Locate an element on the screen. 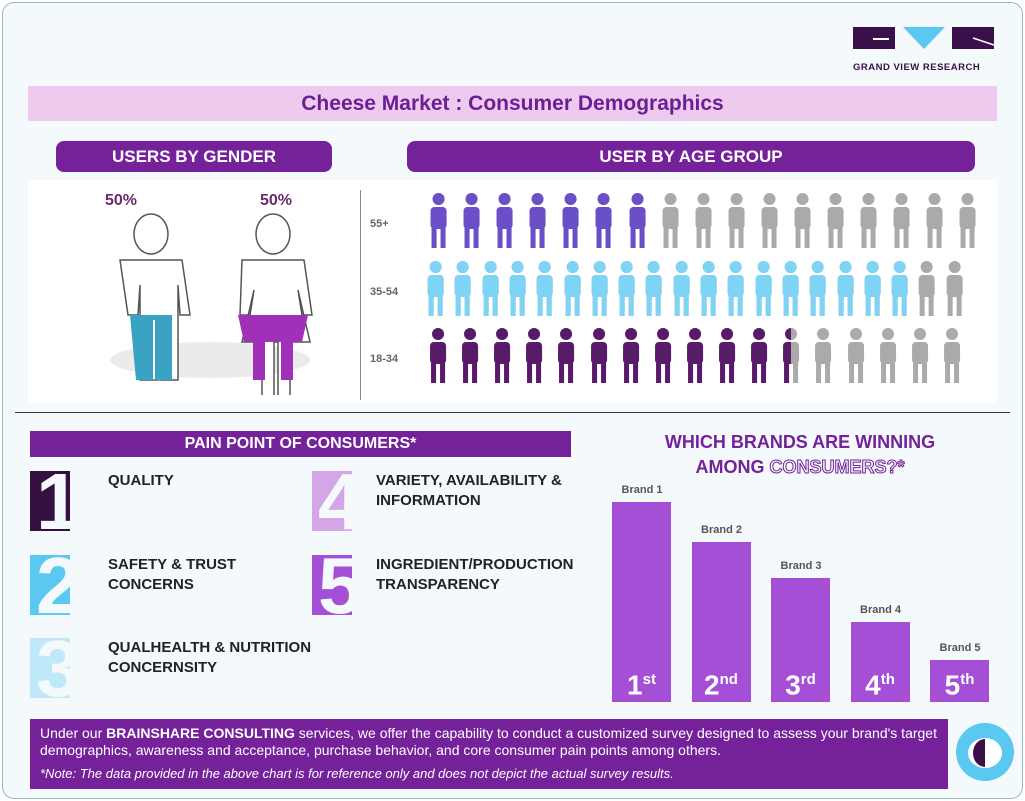 This screenshot has width=1025, height=801. logo-text: GRAND VIEW RESEARCH is located at coordinates (917, 67).